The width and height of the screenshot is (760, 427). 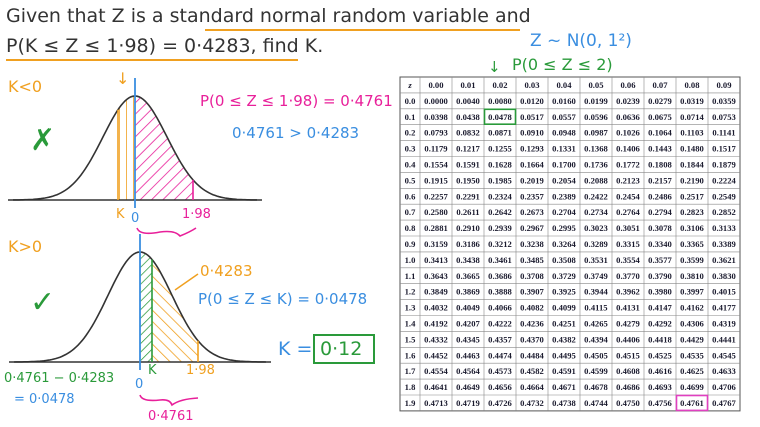 I want to click on table-cell: 0.3413, so click(x=436, y=260).